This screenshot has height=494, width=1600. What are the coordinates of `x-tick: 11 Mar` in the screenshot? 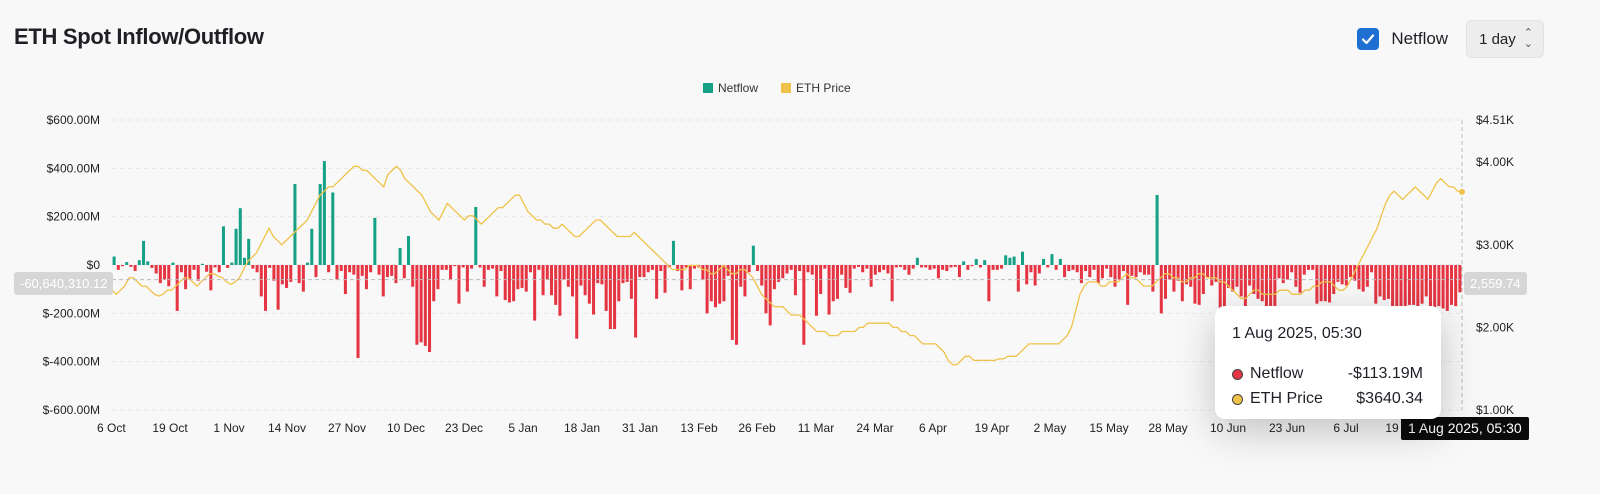 It's located at (816, 428).